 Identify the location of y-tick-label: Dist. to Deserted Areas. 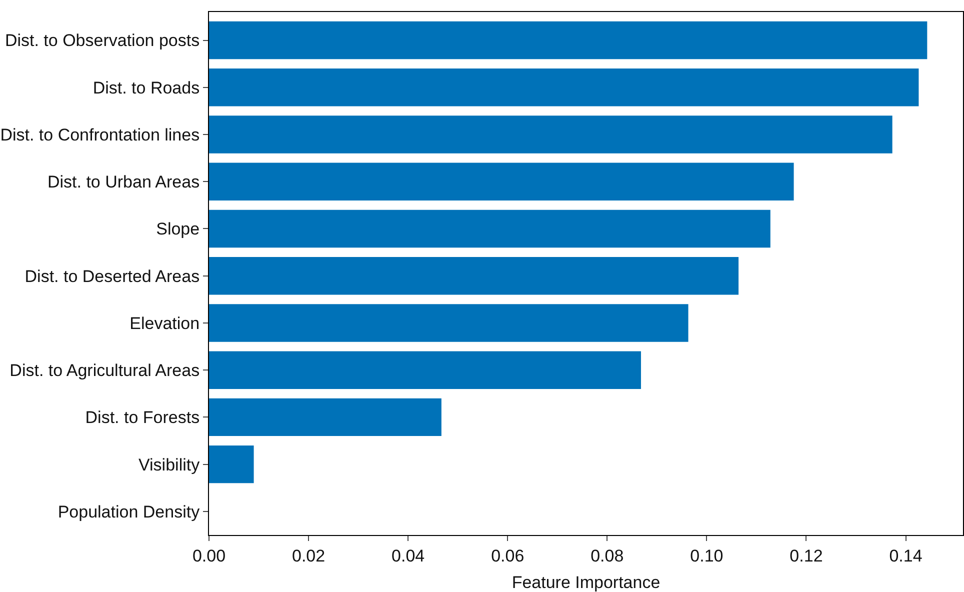
(112, 276).